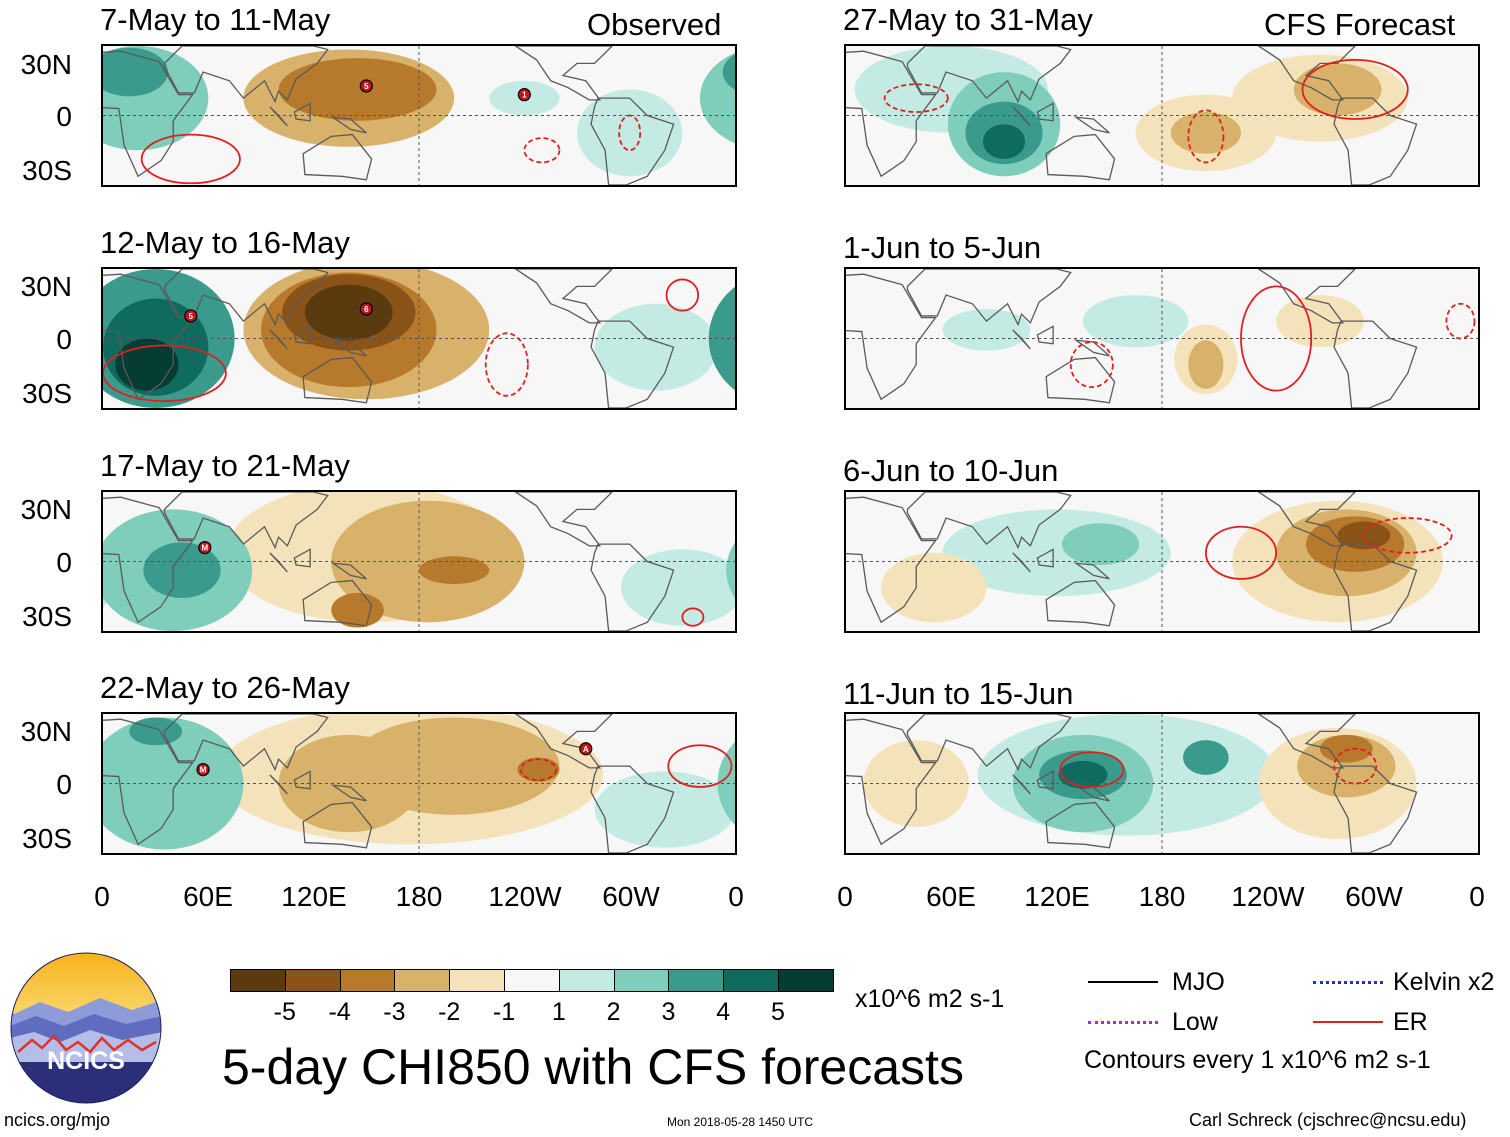 This screenshot has width=1510, height=1137. What do you see at coordinates (951, 896) in the screenshot?
I see `lon-tick-label: 60E` at bounding box center [951, 896].